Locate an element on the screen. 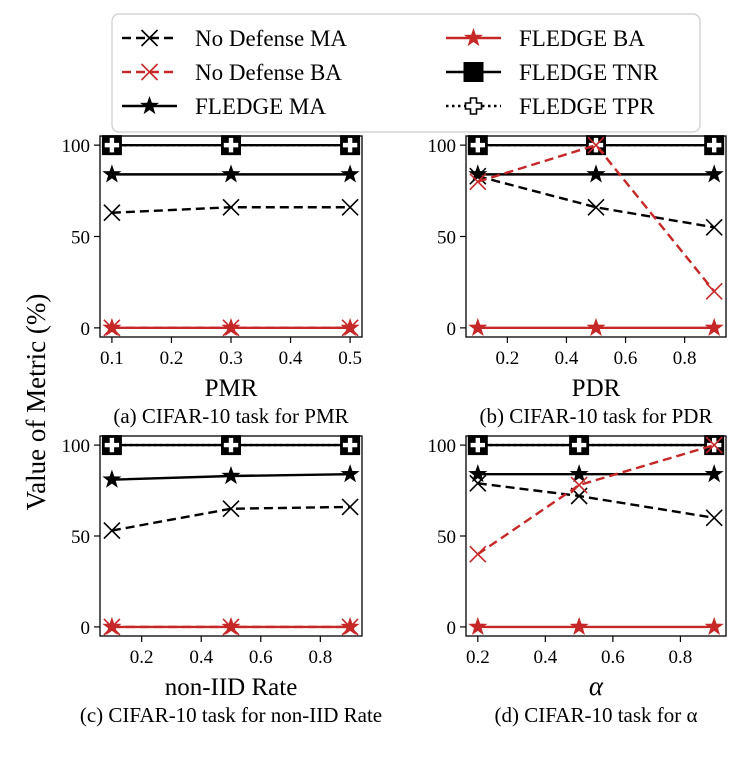  x-tick-label: 0.5 is located at coordinates (350, 358).